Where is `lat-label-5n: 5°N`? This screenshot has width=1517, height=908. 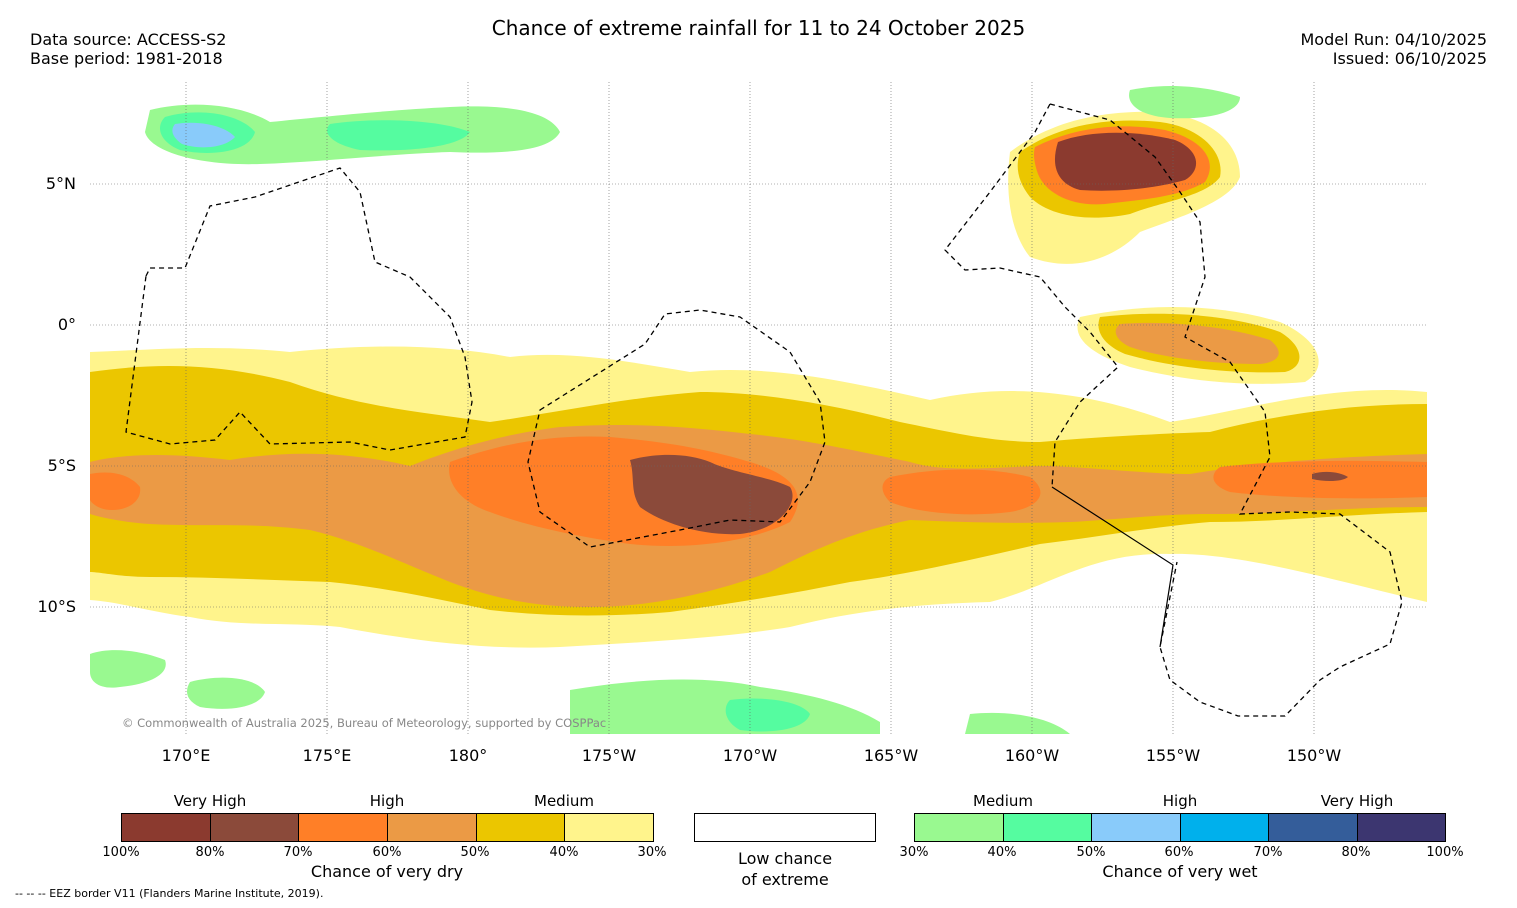
lat-label-5n: 5°N is located at coordinates (60, 183).